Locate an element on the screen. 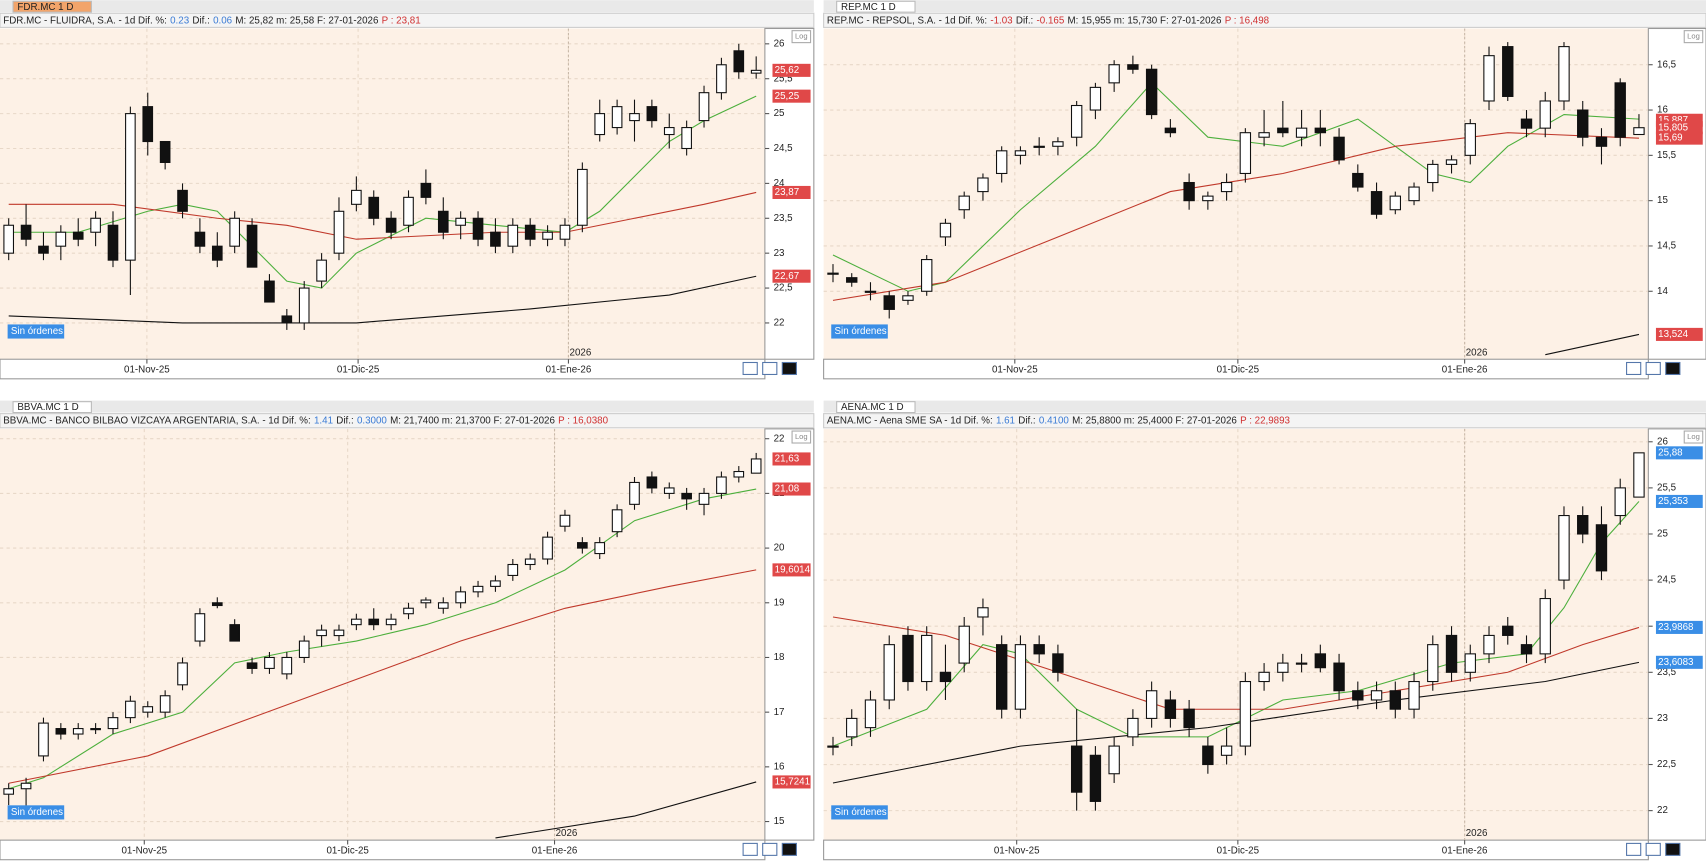 The image size is (1706, 861). y-tick-label: 23,5 is located at coordinates (1667, 672).